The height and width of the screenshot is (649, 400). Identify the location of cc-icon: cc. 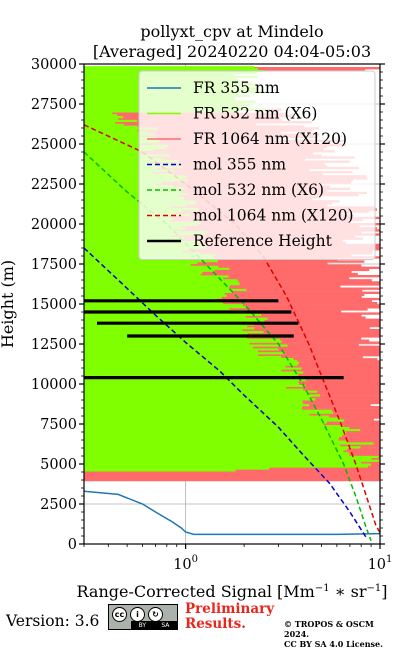
(119, 614).